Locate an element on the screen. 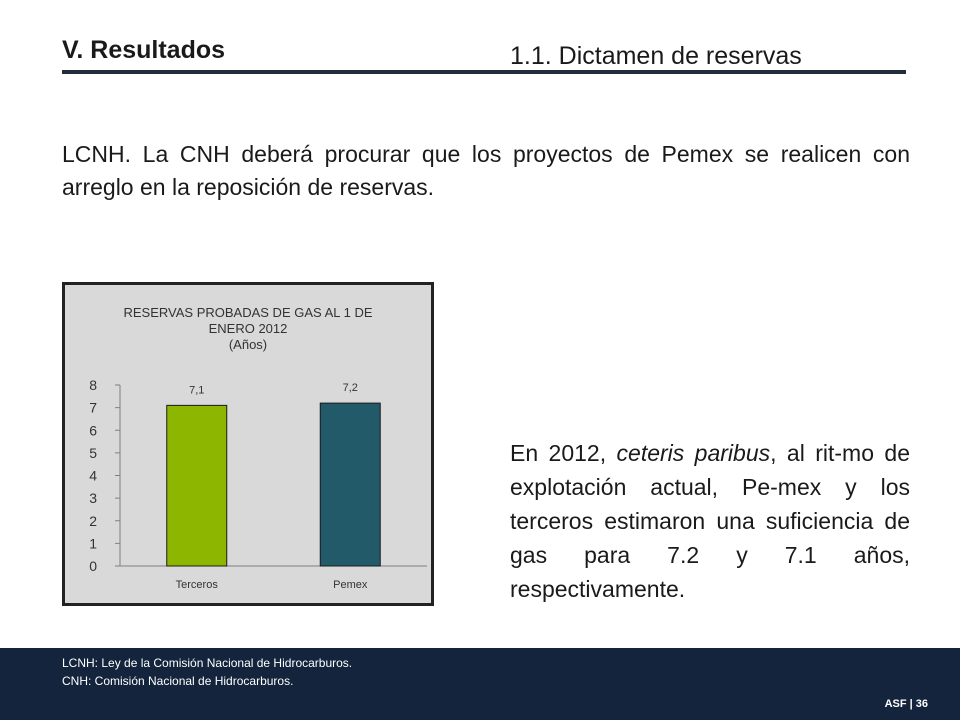  x-category-label: Terceros is located at coordinates (197, 585).